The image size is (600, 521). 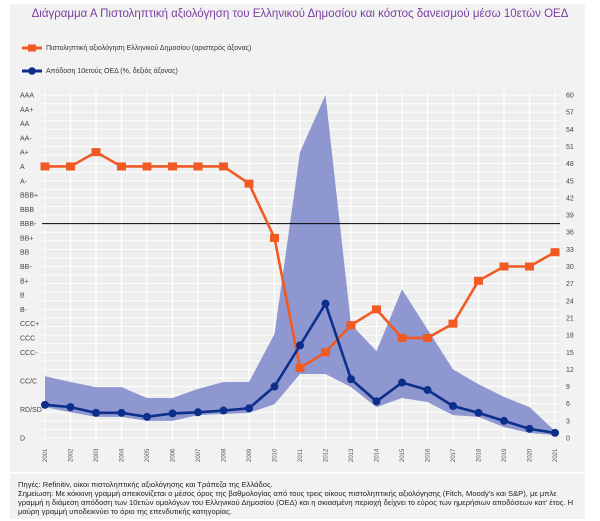 I want to click on legend-label-yield: Απόδοση 10ετούς ΟΕΔ (%, δεξιός άξονας), so click(x=112, y=71).